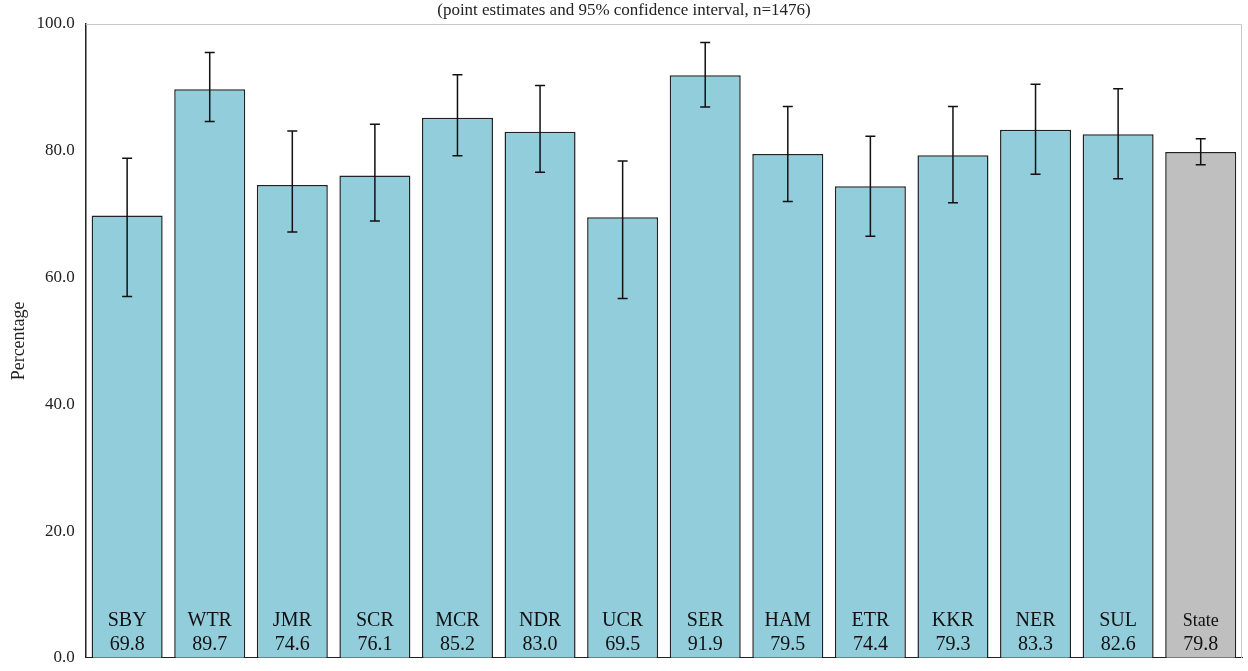  What do you see at coordinates (60, 276) in the screenshot?
I see `y-tick-label: 60.0` at bounding box center [60, 276].